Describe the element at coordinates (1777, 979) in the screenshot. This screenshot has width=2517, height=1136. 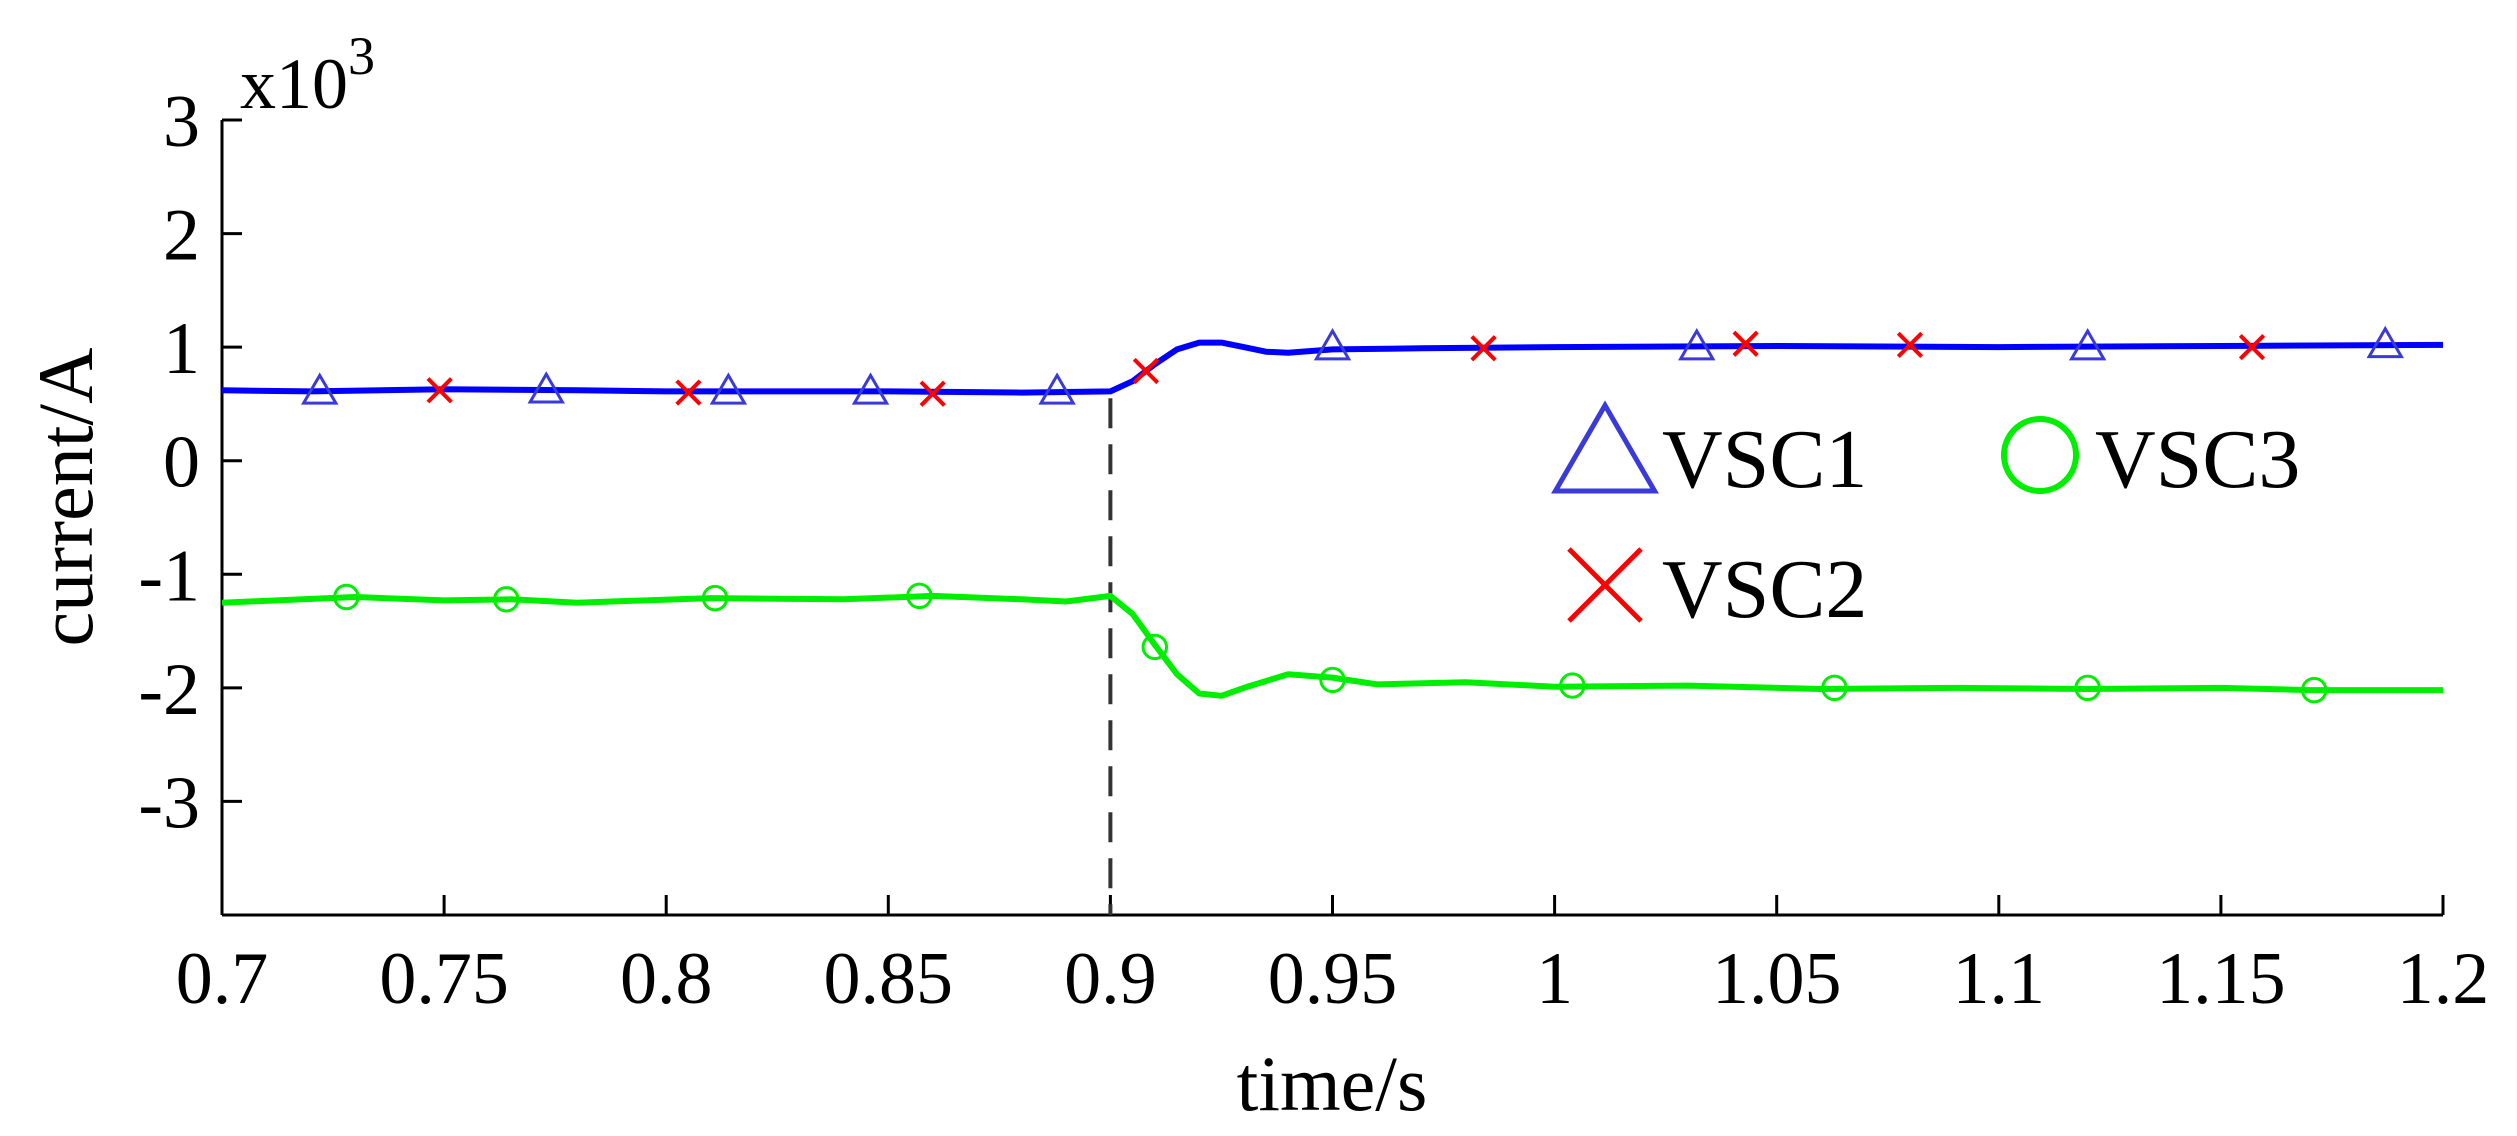
I see `x-tick-label: 1.05` at that location.